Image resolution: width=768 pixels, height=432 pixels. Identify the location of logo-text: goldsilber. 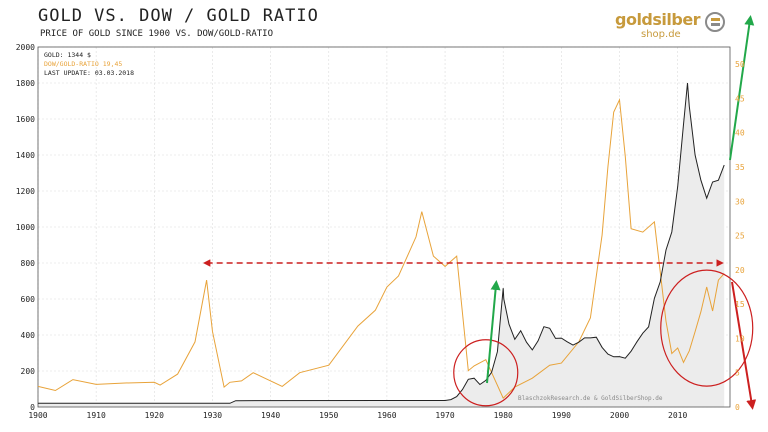
(658, 19).